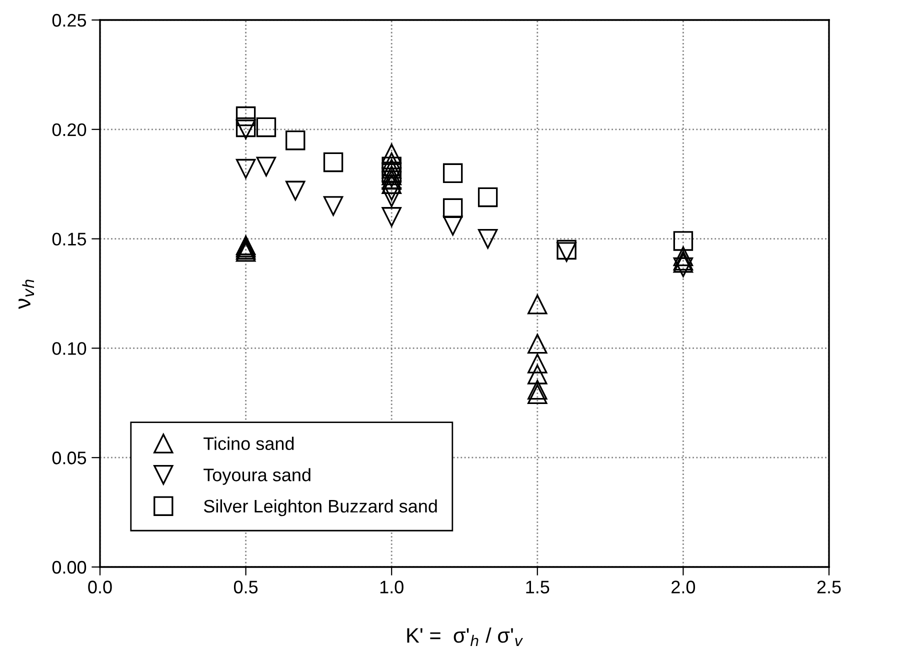 Image resolution: width=904 pixels, height=666 pixels. Describe the element at coordinates (829, 587) in the screenshot. I see `x-tick-label: 2.5` at that location.